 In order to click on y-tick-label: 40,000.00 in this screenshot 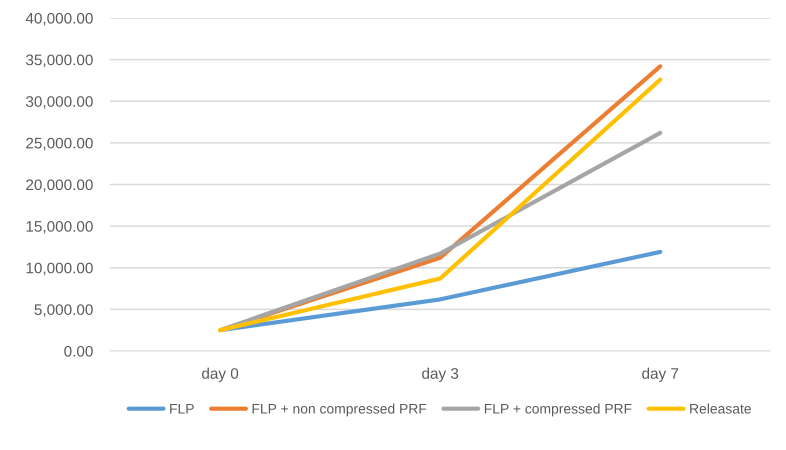, I will do `click(59, 19)`.